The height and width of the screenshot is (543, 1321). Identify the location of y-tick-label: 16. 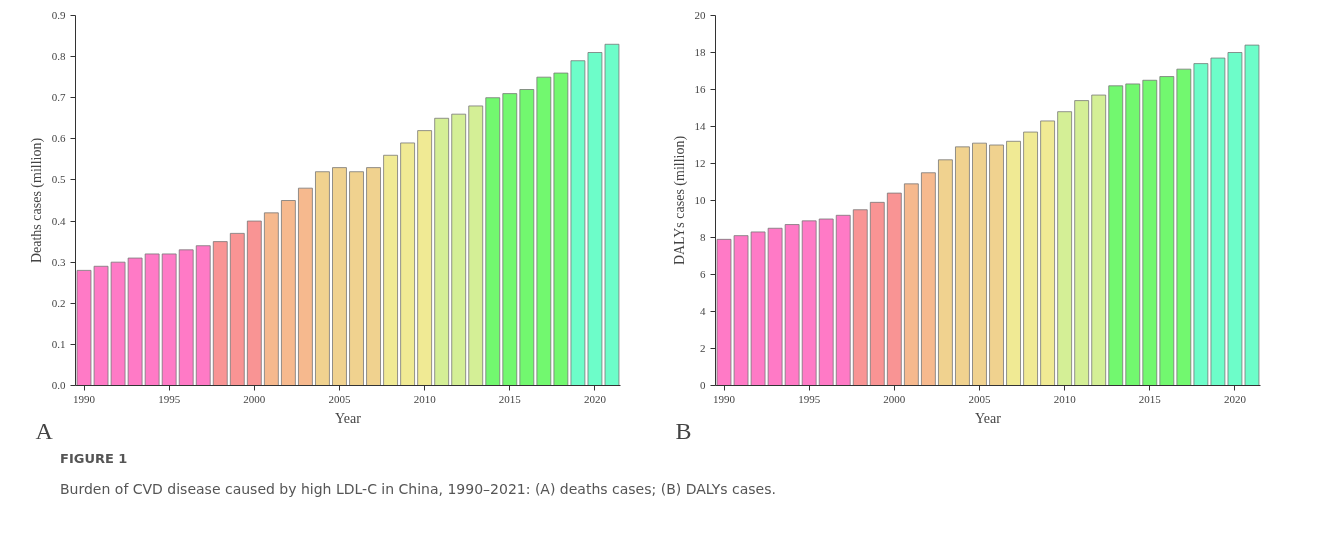
(700, 89).